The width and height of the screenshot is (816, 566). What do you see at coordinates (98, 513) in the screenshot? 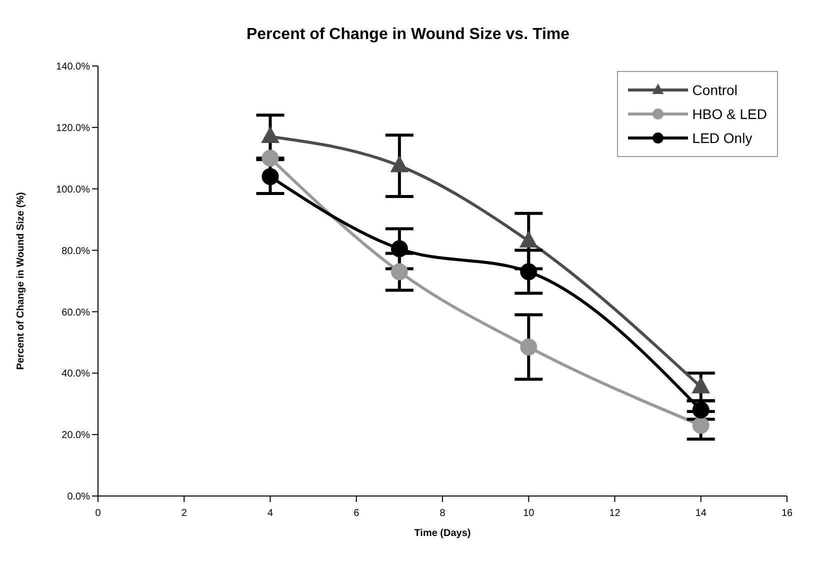
I see `x-tick-label: 0` at bounding box center [98, 513].